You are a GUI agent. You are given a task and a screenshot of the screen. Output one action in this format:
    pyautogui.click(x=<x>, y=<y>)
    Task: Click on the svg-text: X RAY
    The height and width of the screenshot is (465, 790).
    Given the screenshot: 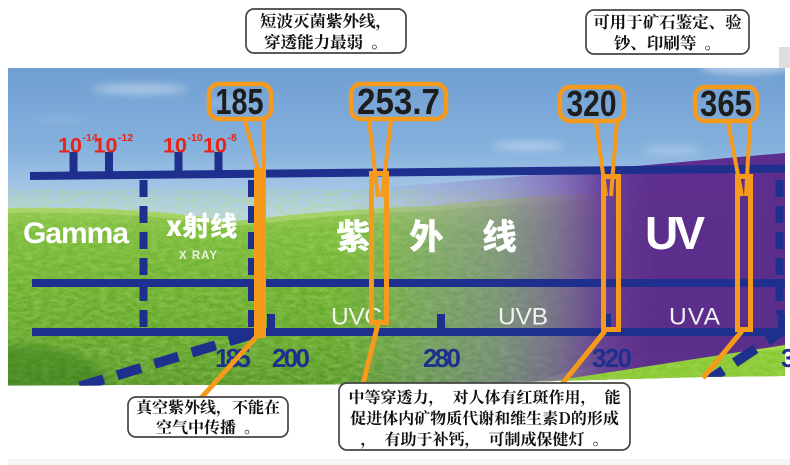 What is the action you would take?
    pyautogui.click(x=198, y=256)
    